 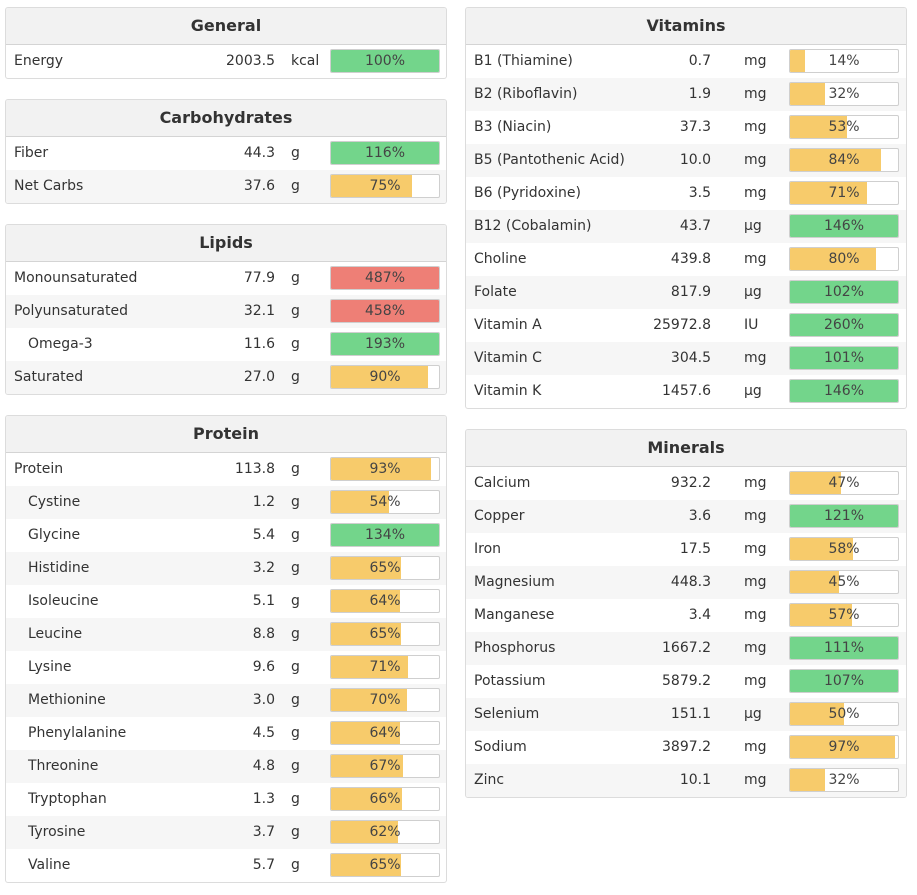 What do you see at coordinates (226, 186) in the screenshot?
I see `nutrient-row-net-carbs: Net Carbs 37.6 g 75%` at bounding box center [226, 186].